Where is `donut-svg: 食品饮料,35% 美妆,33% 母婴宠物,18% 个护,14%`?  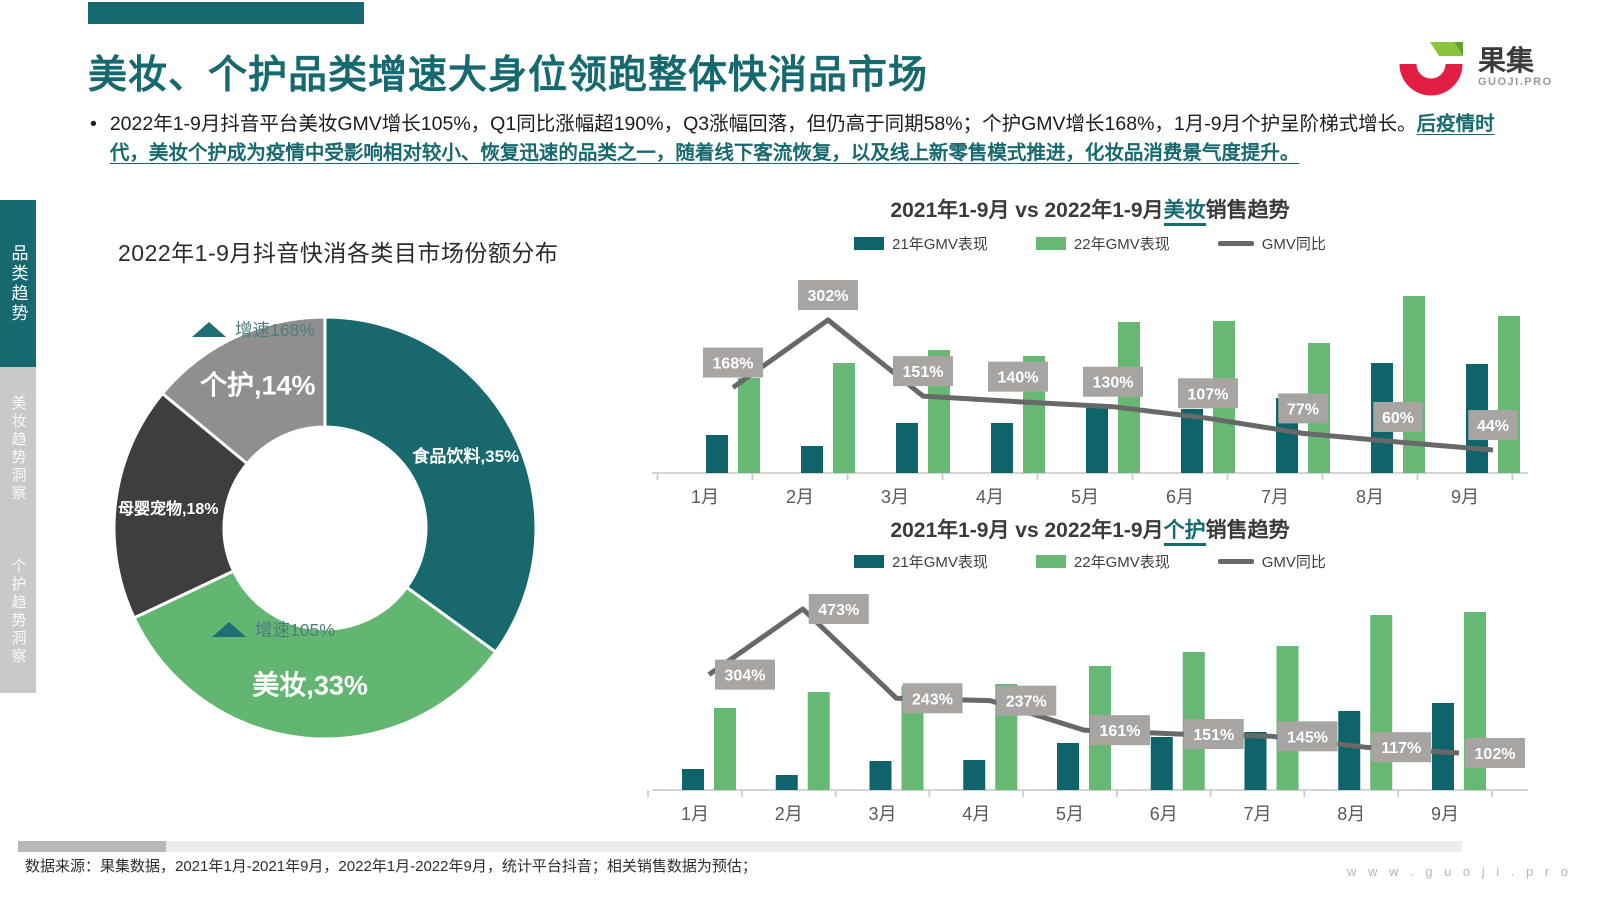 donut-svg: 食品饮料,35% 美妆,33% 母婴宠物,18% 个护,14% is located at coordinates (325, 528).